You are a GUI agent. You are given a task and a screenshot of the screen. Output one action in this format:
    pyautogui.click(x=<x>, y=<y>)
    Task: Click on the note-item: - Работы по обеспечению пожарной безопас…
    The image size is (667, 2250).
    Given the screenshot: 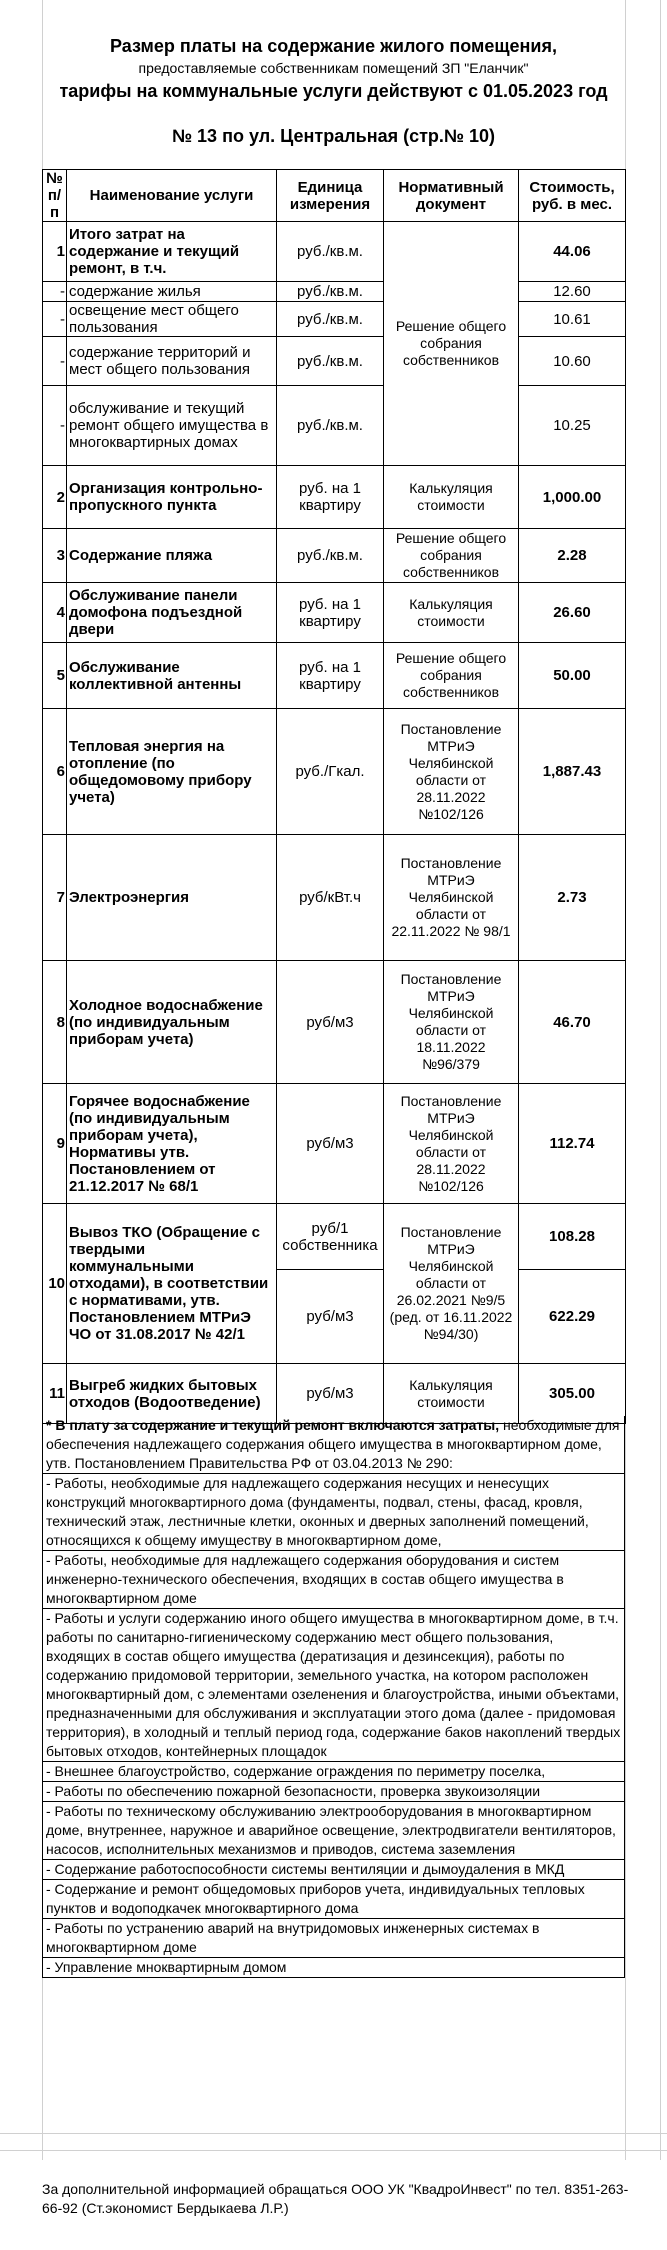 What is the action you would take?
    pyautogui.click(x=333, y=1792)
    